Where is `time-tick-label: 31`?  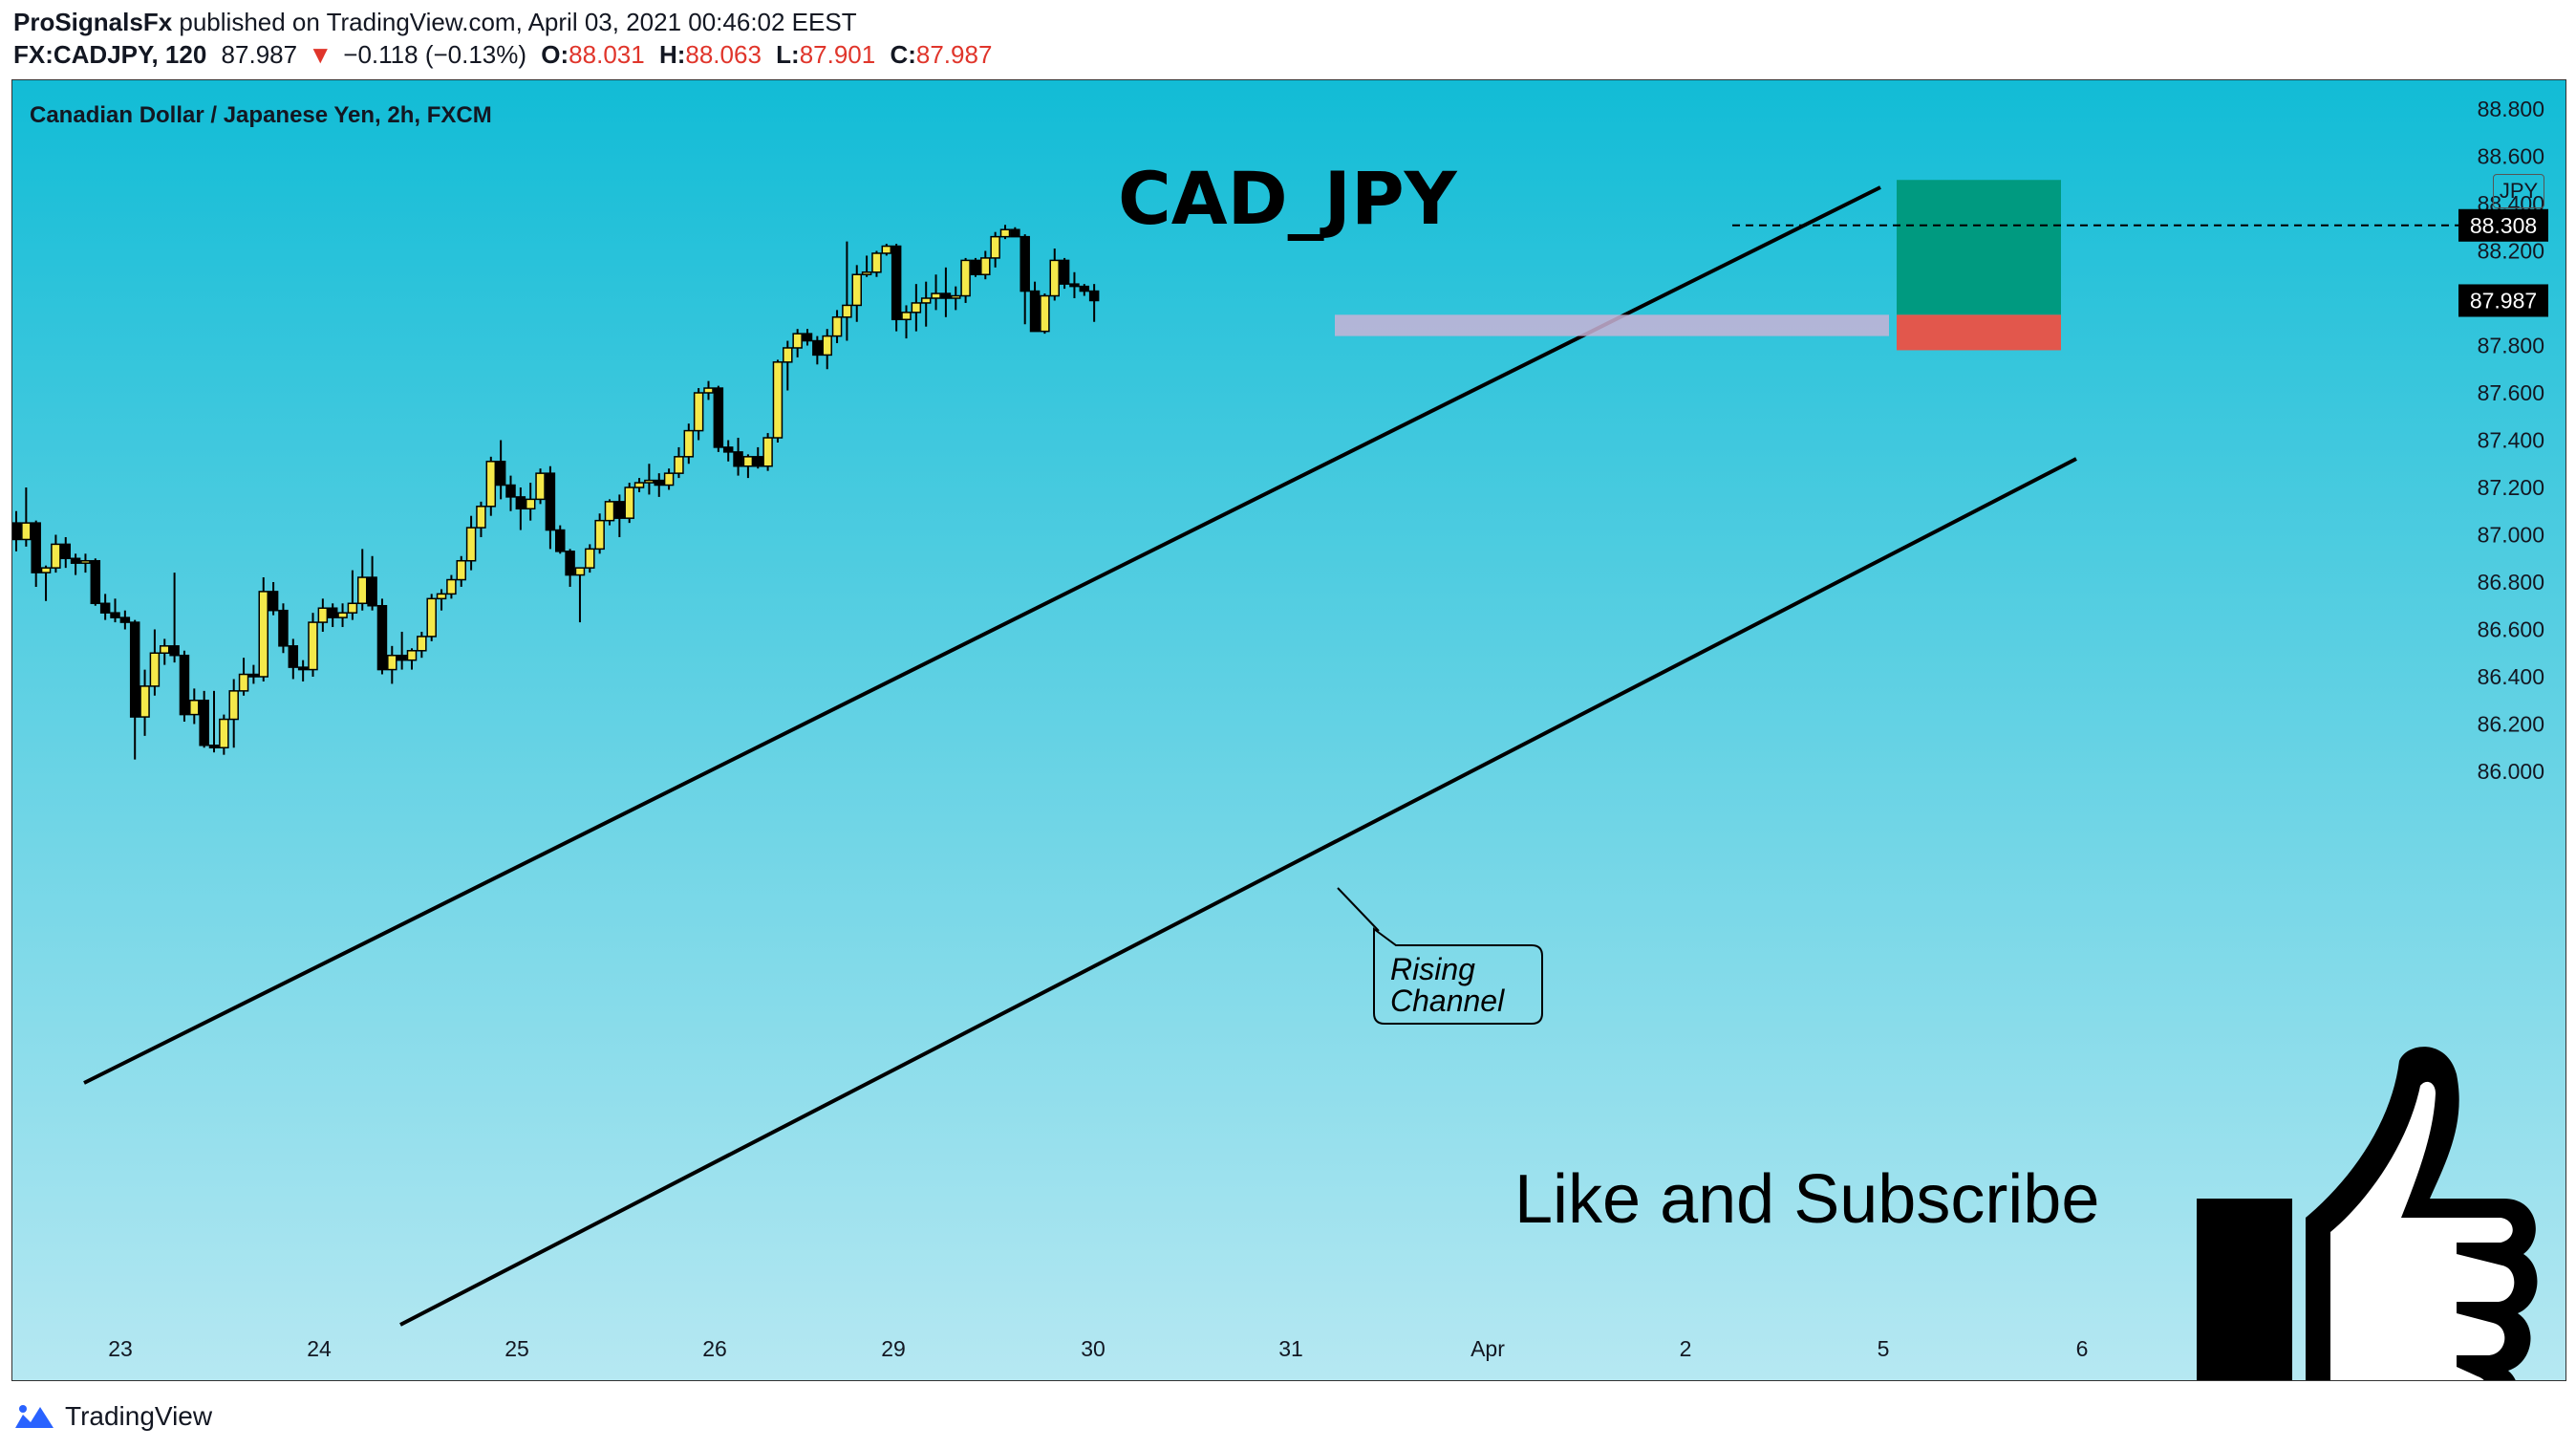 time-tick-label: 31 is located at coordinates (1290, 1348).